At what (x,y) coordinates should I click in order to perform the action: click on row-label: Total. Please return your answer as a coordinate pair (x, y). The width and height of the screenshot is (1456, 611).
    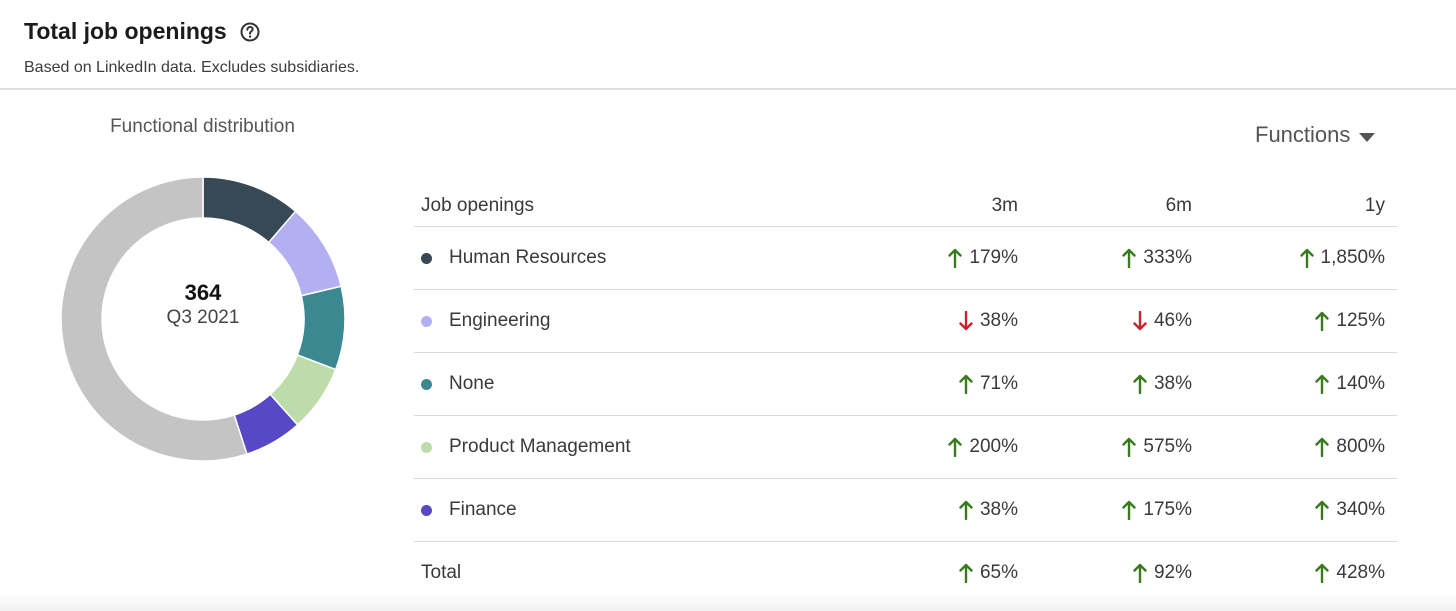
    Looking at the image, I should click on (441, 572).